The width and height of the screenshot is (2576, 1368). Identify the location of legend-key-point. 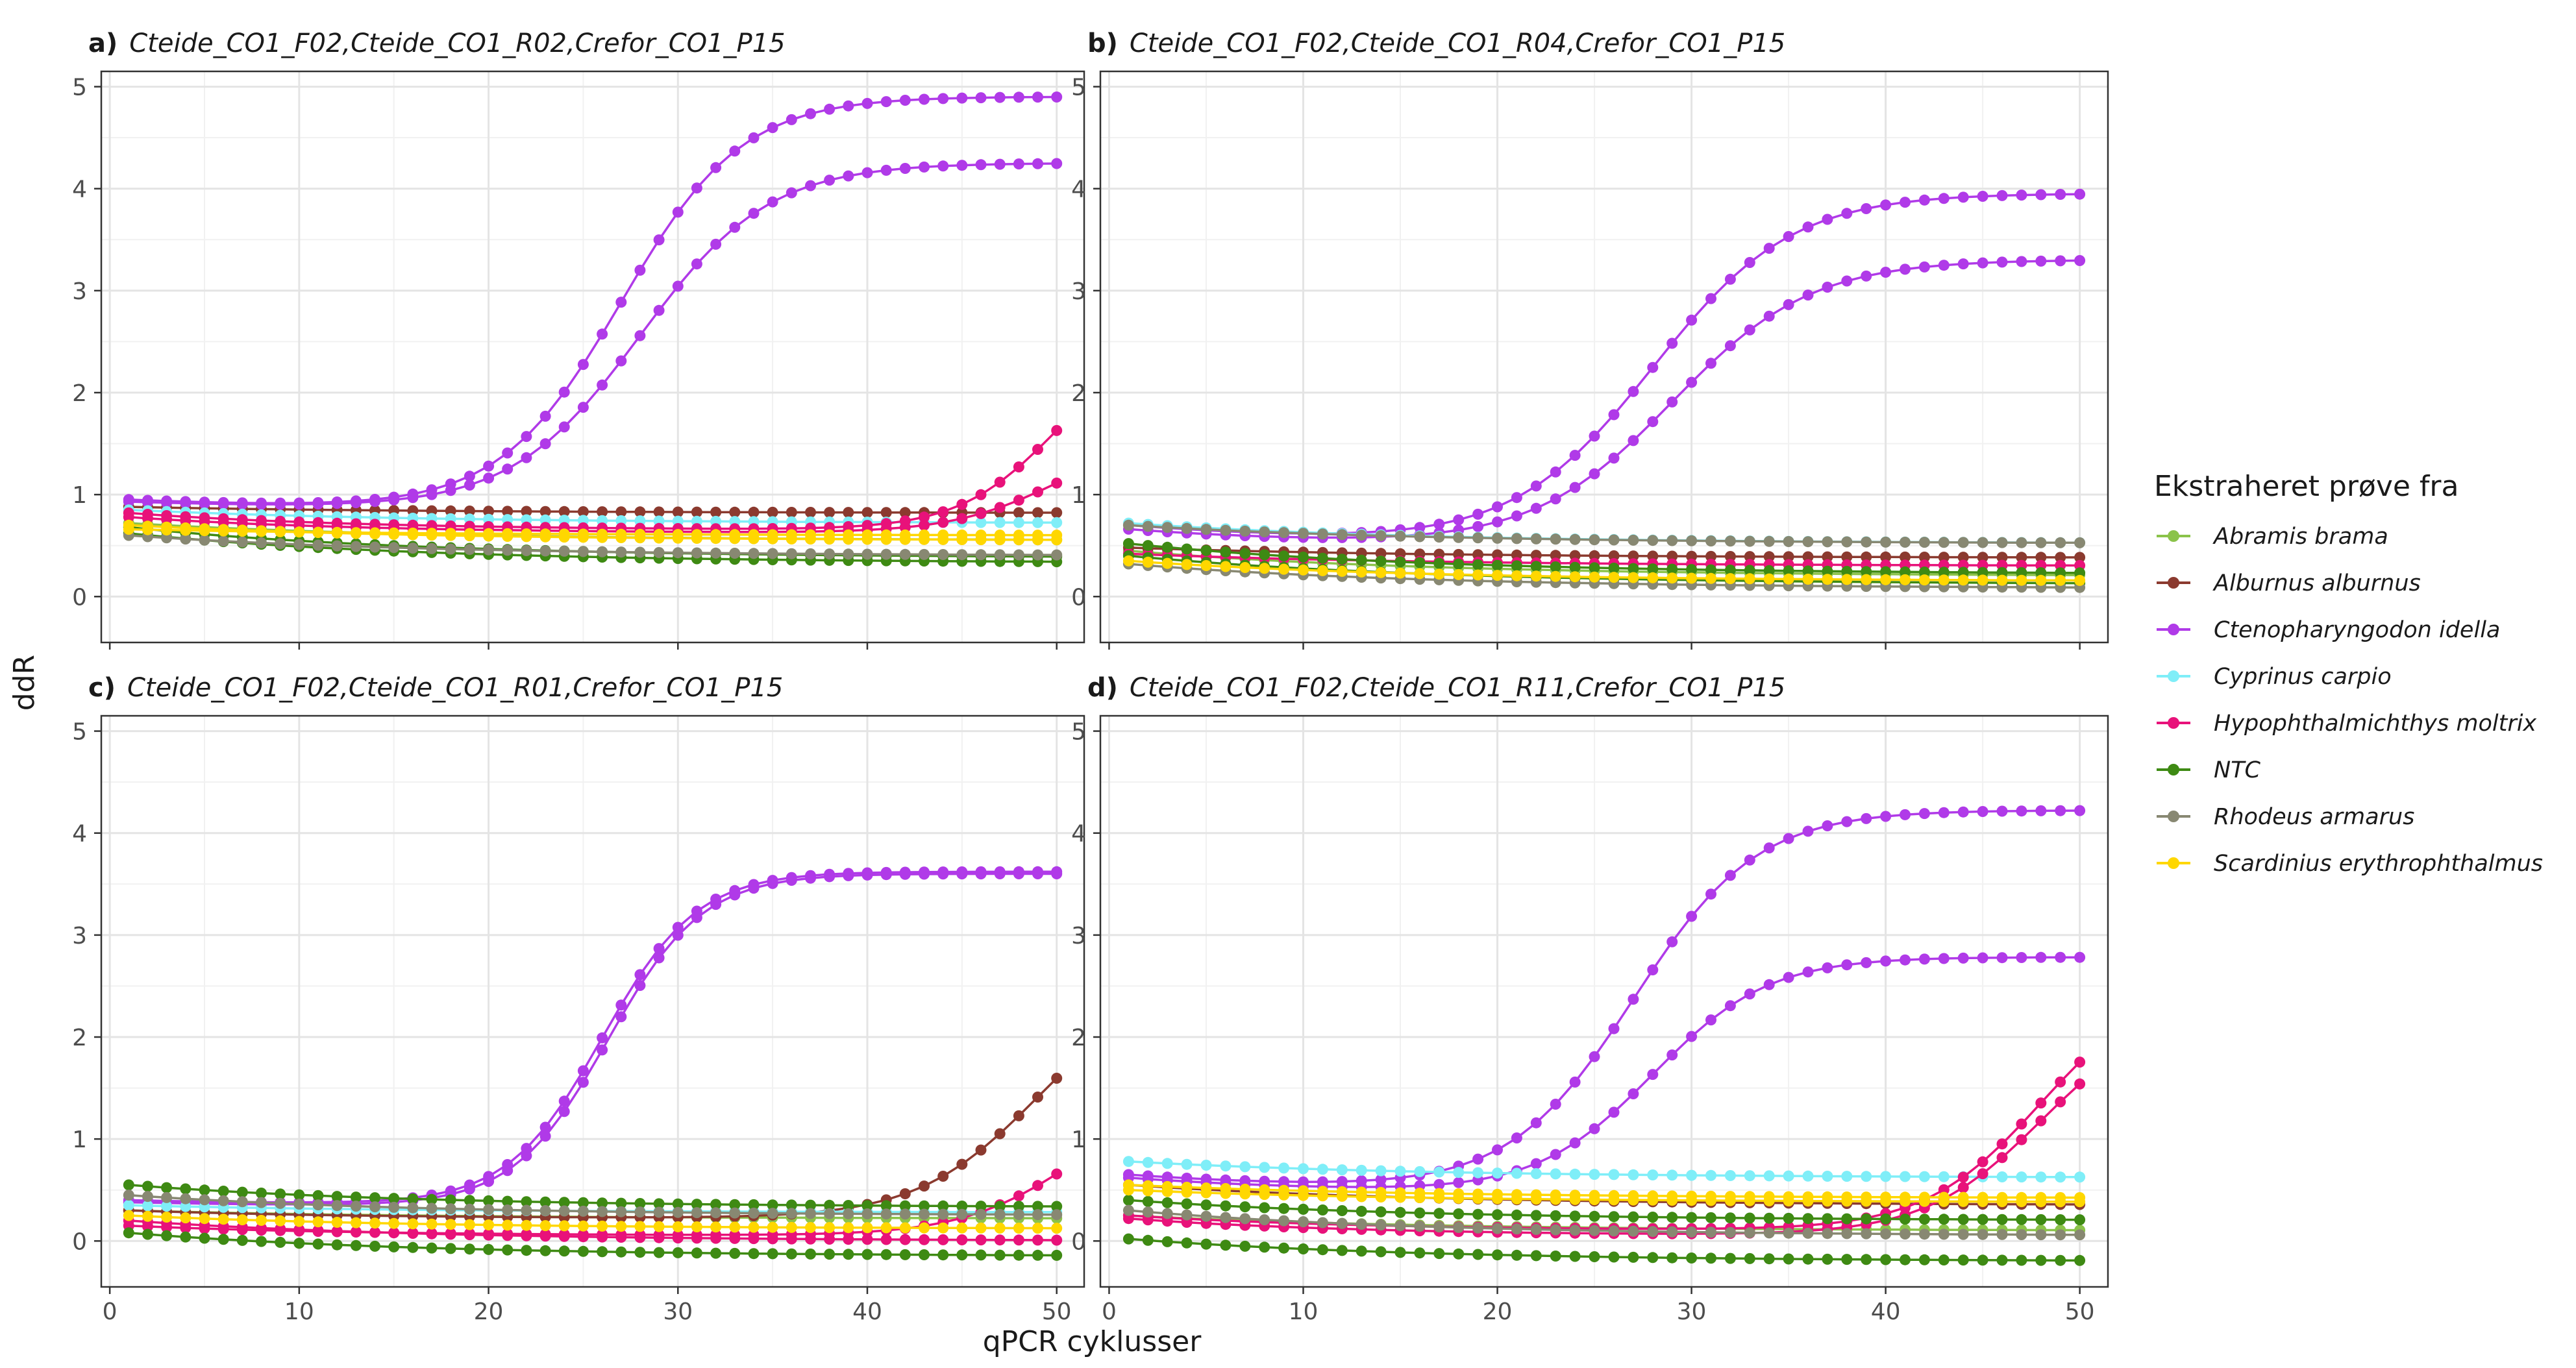
(2173, 583).